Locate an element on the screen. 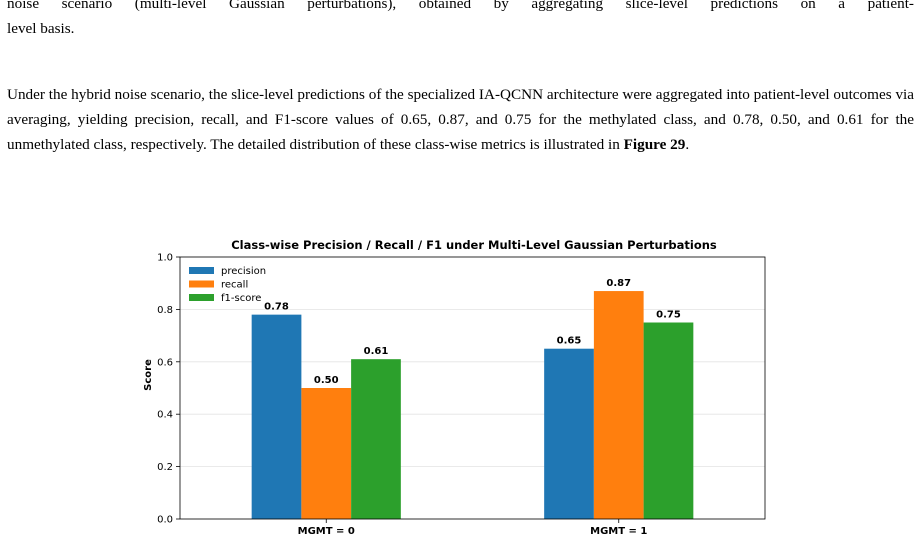 This screenshot has height=548, width=921. data-label: 0.65 is located at coordinates (569, 341).